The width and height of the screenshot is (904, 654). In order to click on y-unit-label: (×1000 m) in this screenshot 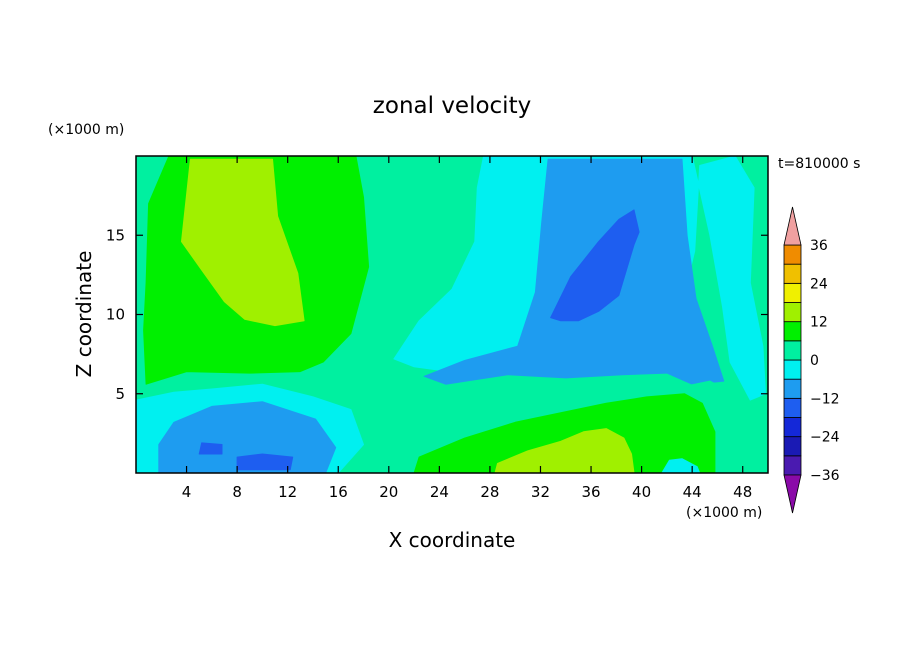, I will do `click(86, 130)`.